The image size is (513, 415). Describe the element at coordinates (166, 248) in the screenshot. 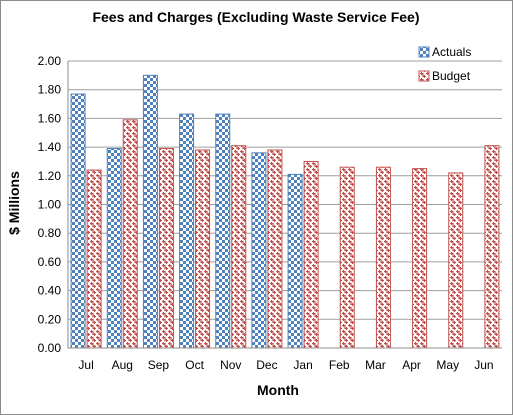

I see `bar-budget-sep` at that location.